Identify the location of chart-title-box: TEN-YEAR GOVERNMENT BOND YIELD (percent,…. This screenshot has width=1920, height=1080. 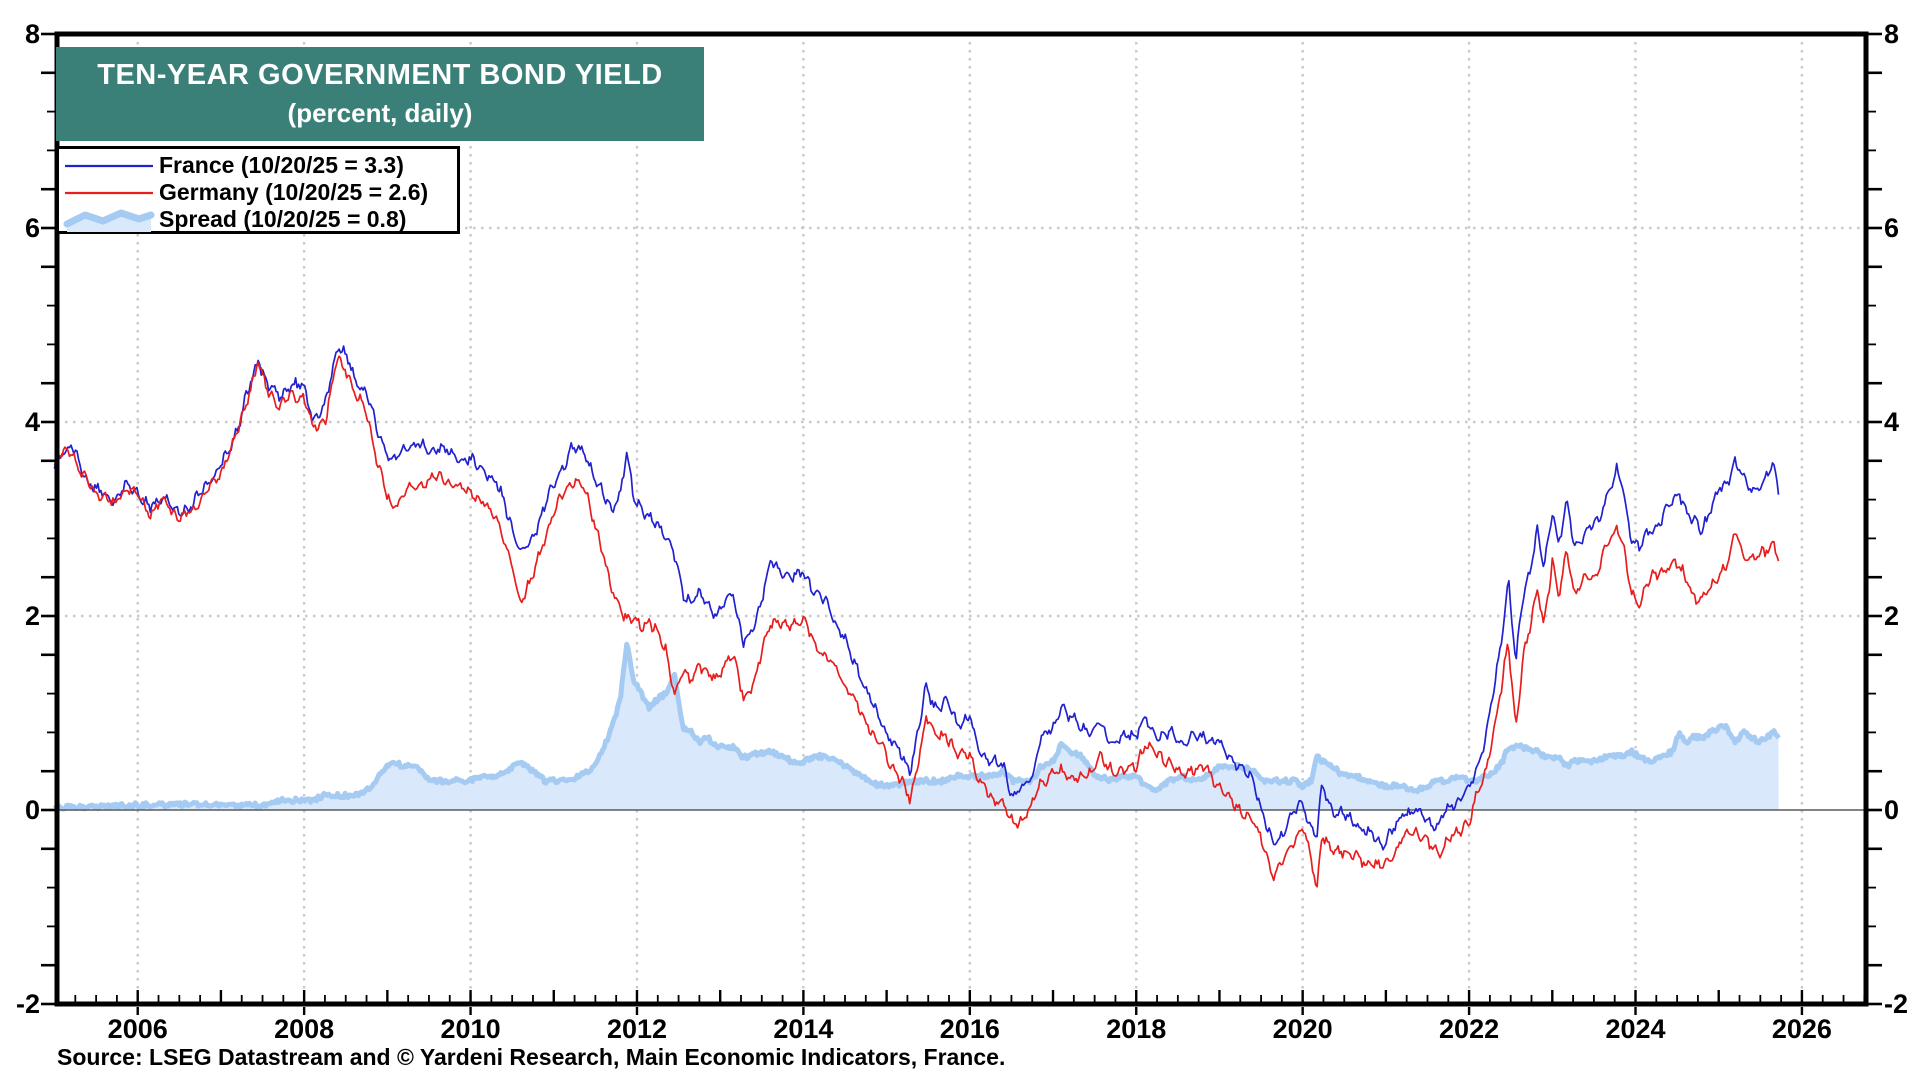
(380, 94).